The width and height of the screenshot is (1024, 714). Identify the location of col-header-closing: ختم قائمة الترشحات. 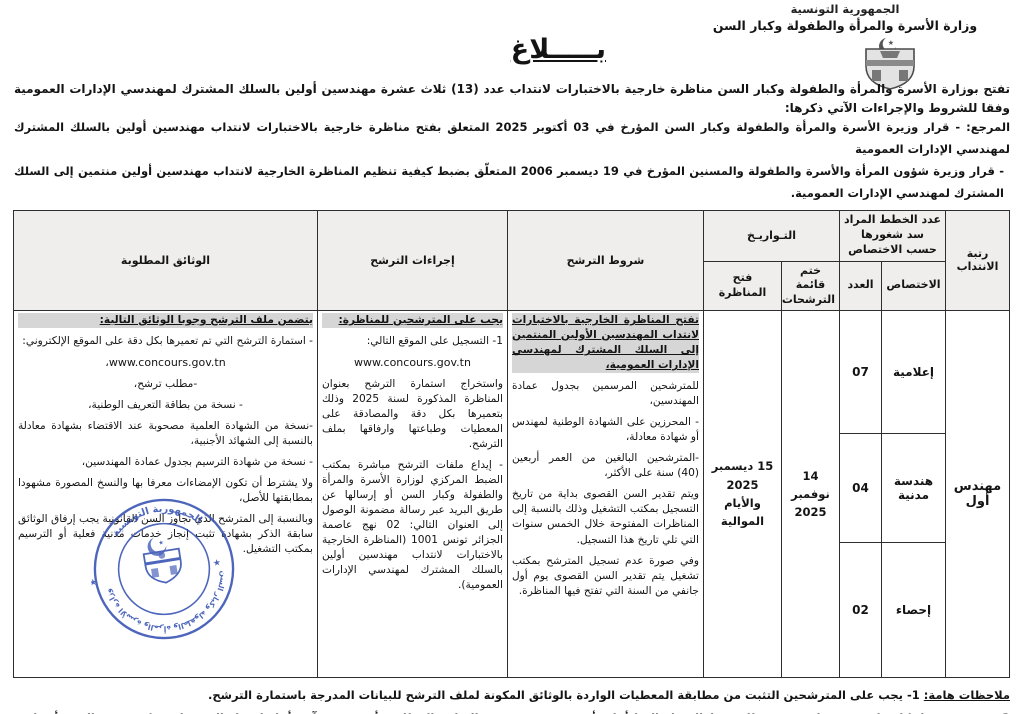
(810, 286).